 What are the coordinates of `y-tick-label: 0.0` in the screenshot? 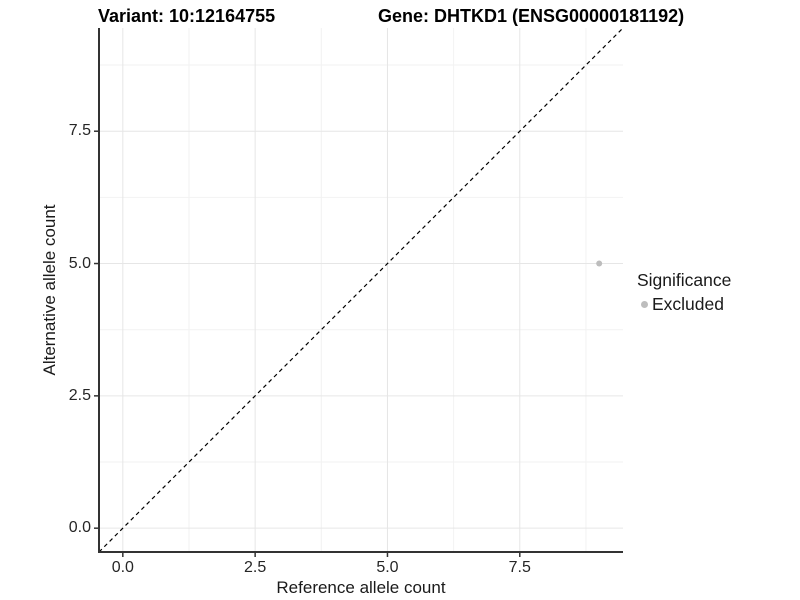 It's located at (79, 528).